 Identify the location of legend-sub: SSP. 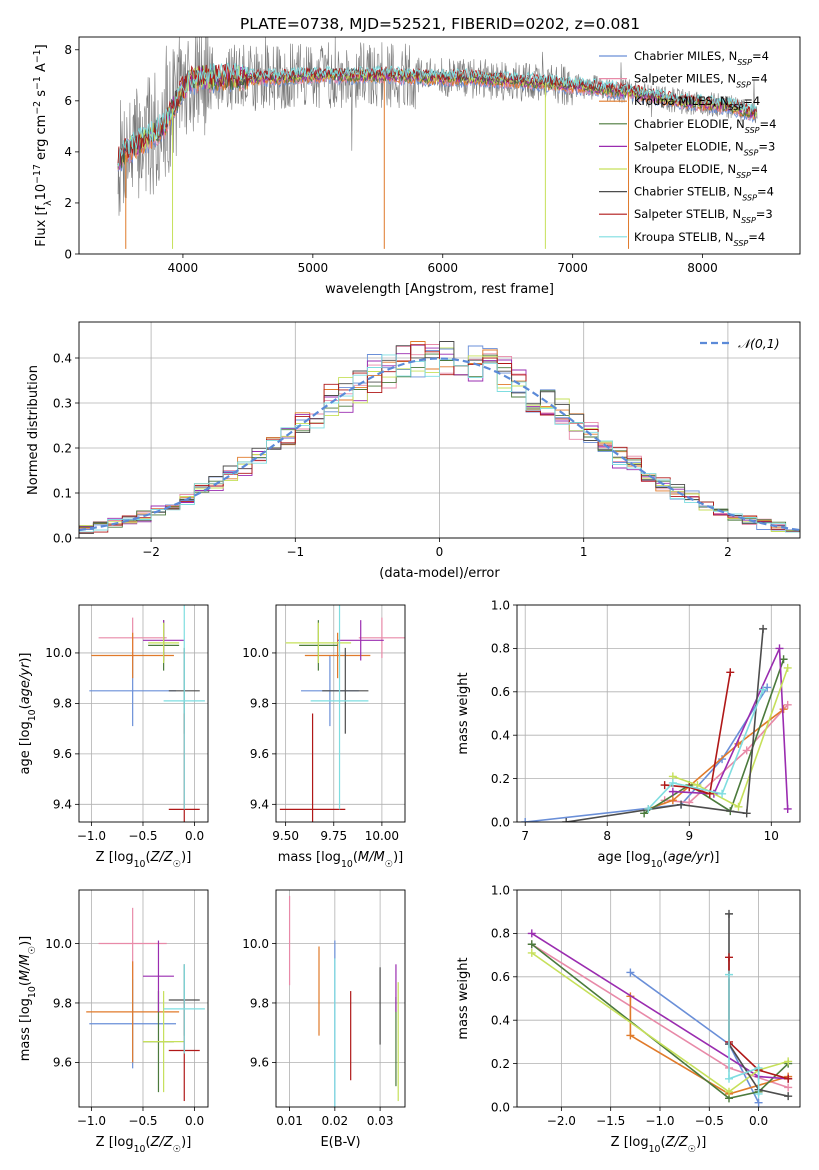
(741, 242).